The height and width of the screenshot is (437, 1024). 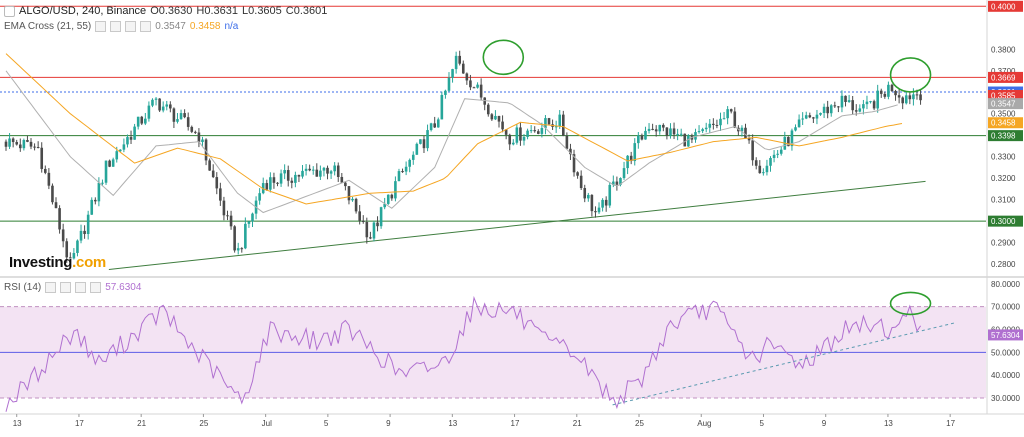 I want to click on price-tick-label: 0.3200, so click(x=1003, y=178).